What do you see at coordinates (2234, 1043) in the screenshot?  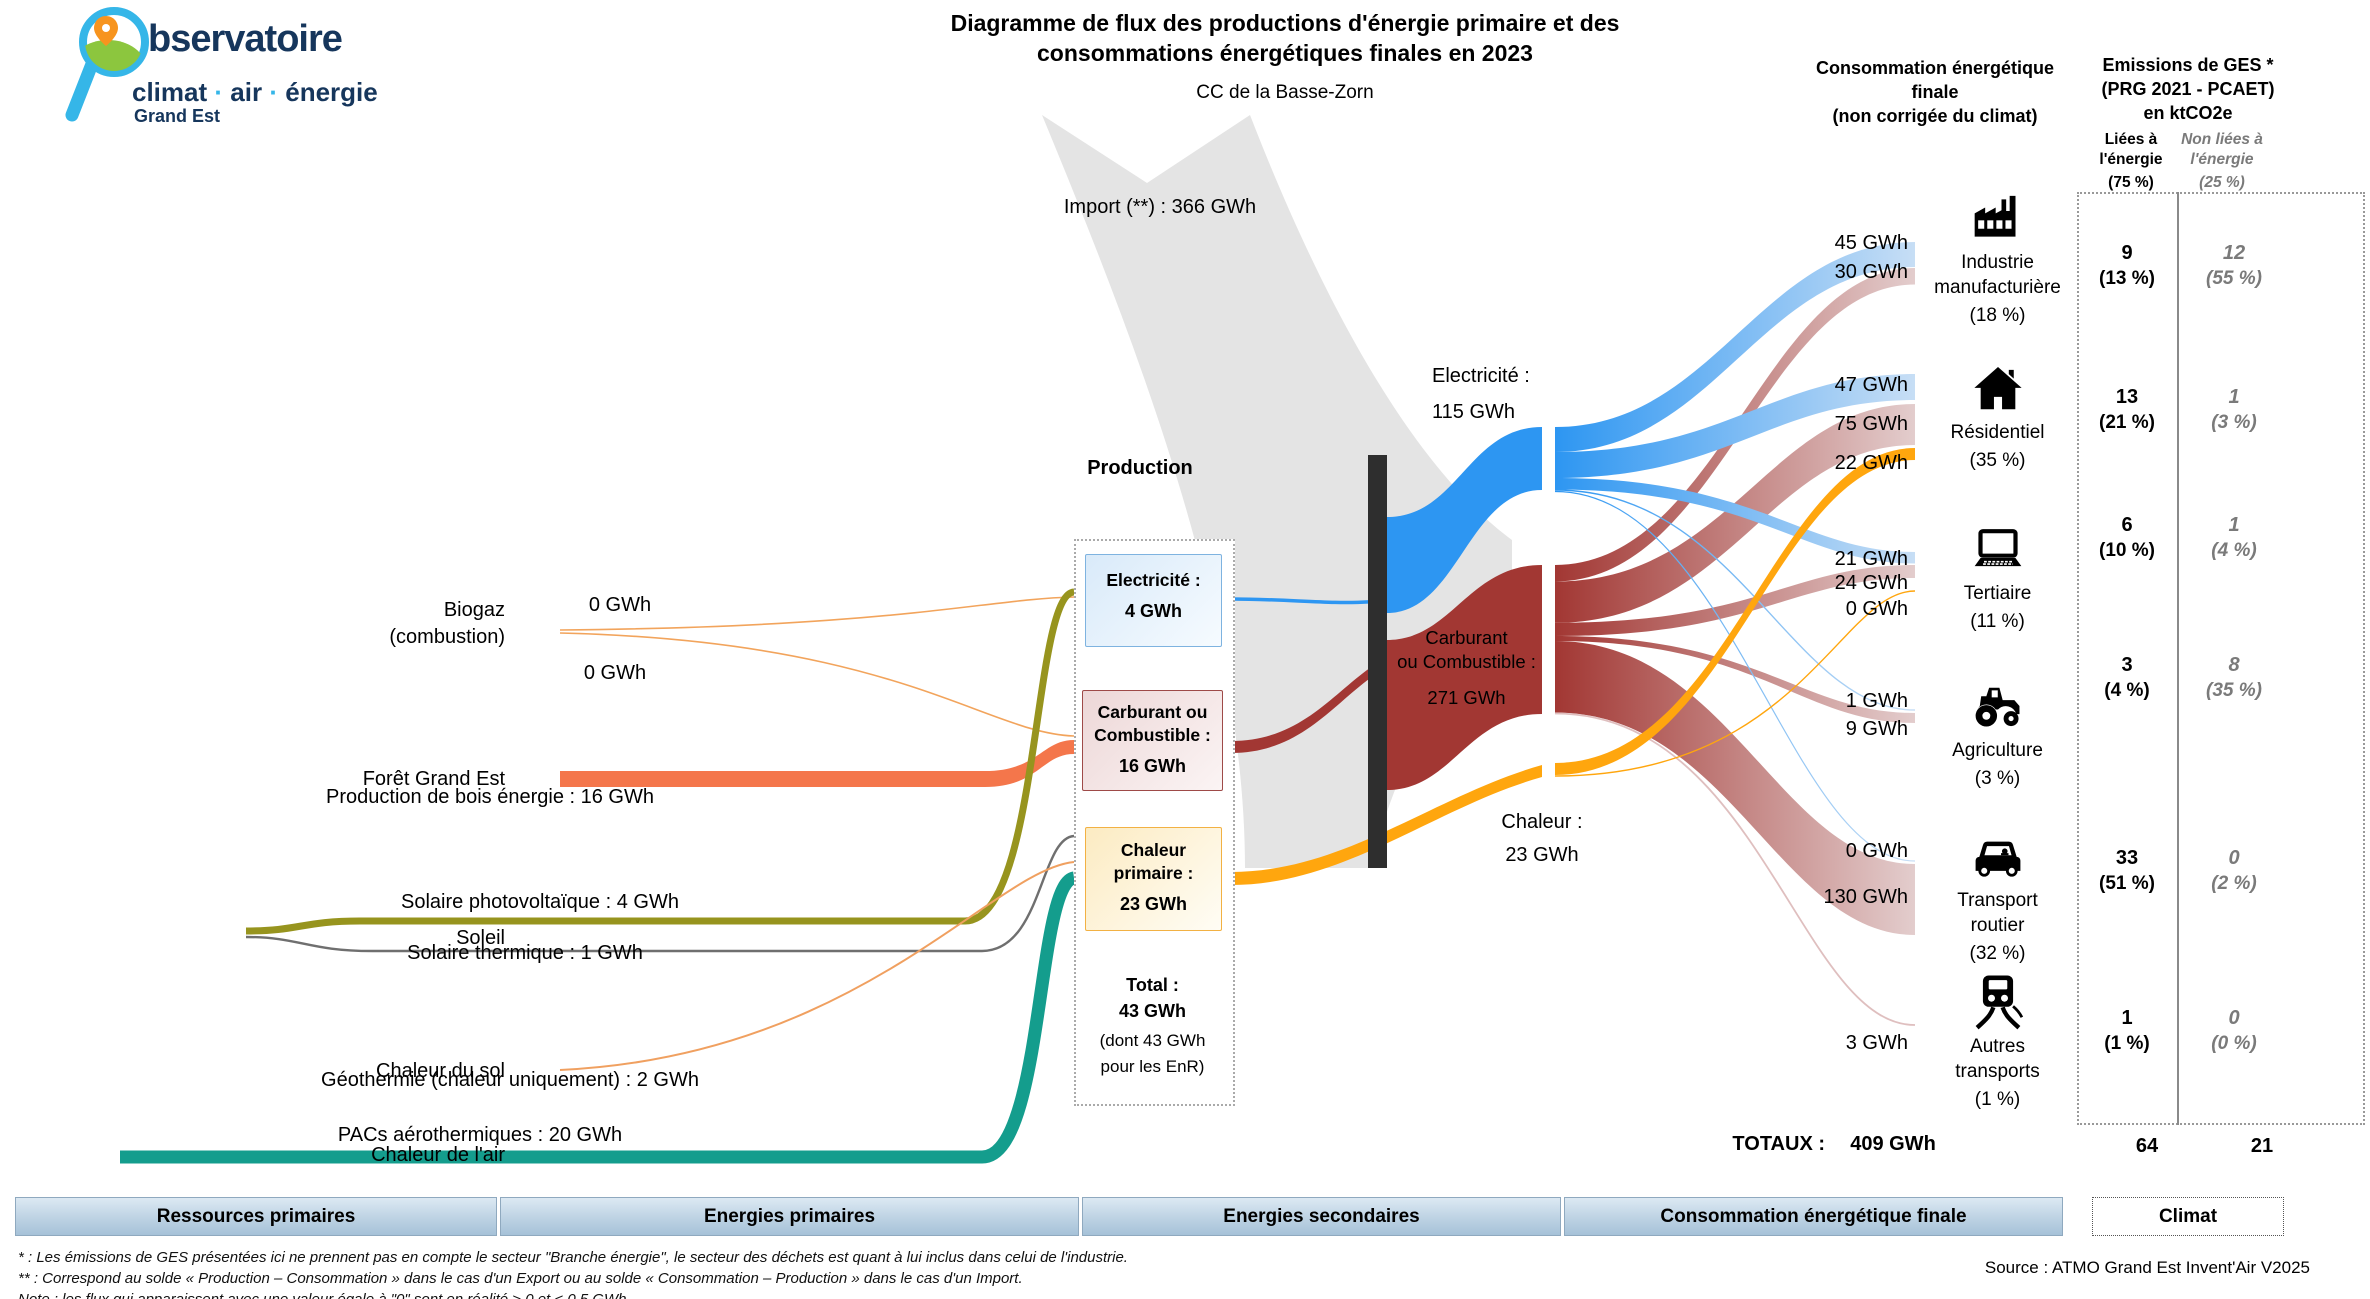 I see `ges-pct: (0 %)` at bounding box center [2234, 1043].